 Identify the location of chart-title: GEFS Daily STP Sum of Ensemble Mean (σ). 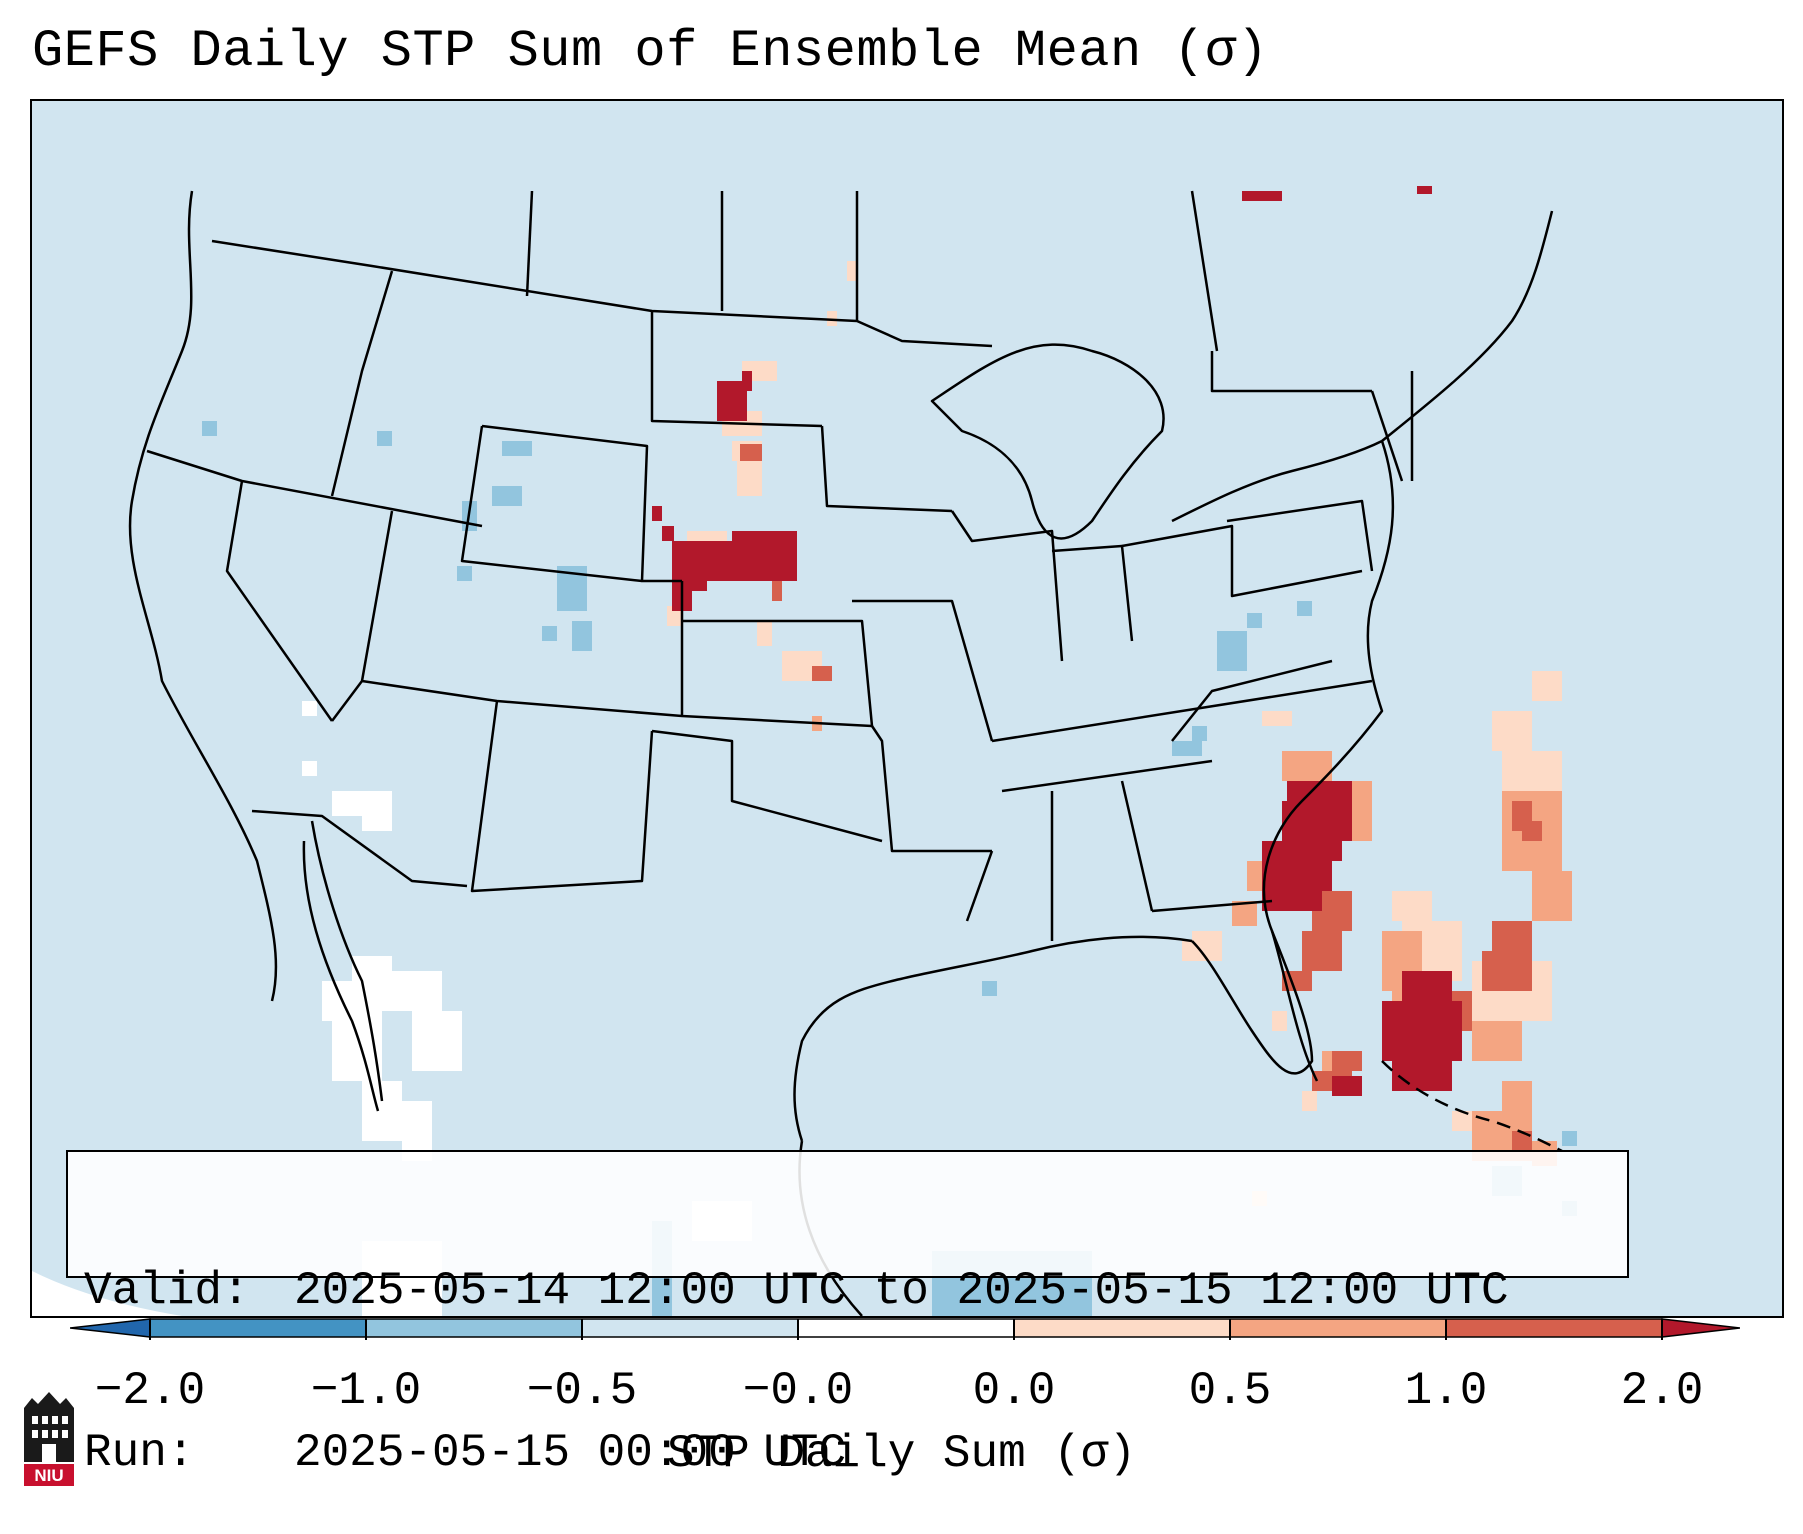
(650, 51).